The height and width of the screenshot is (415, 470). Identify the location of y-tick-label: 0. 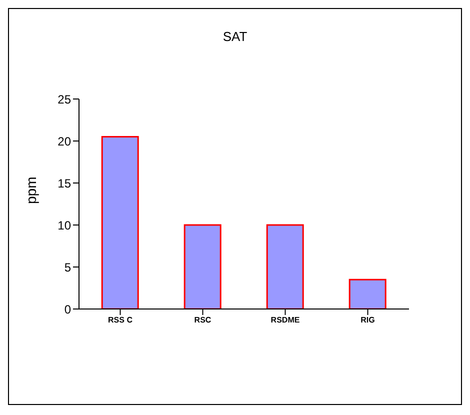
(68, 309).